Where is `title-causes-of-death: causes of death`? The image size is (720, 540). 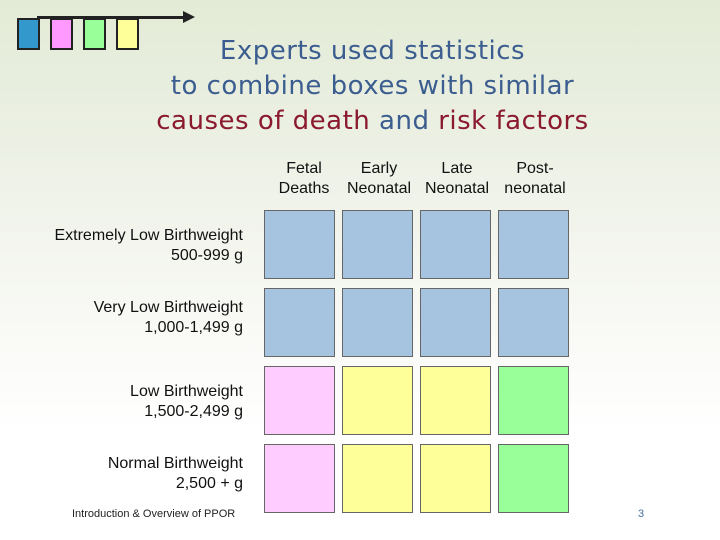
title-causes-of-death: causes of death is located at coordinates (263, 121).